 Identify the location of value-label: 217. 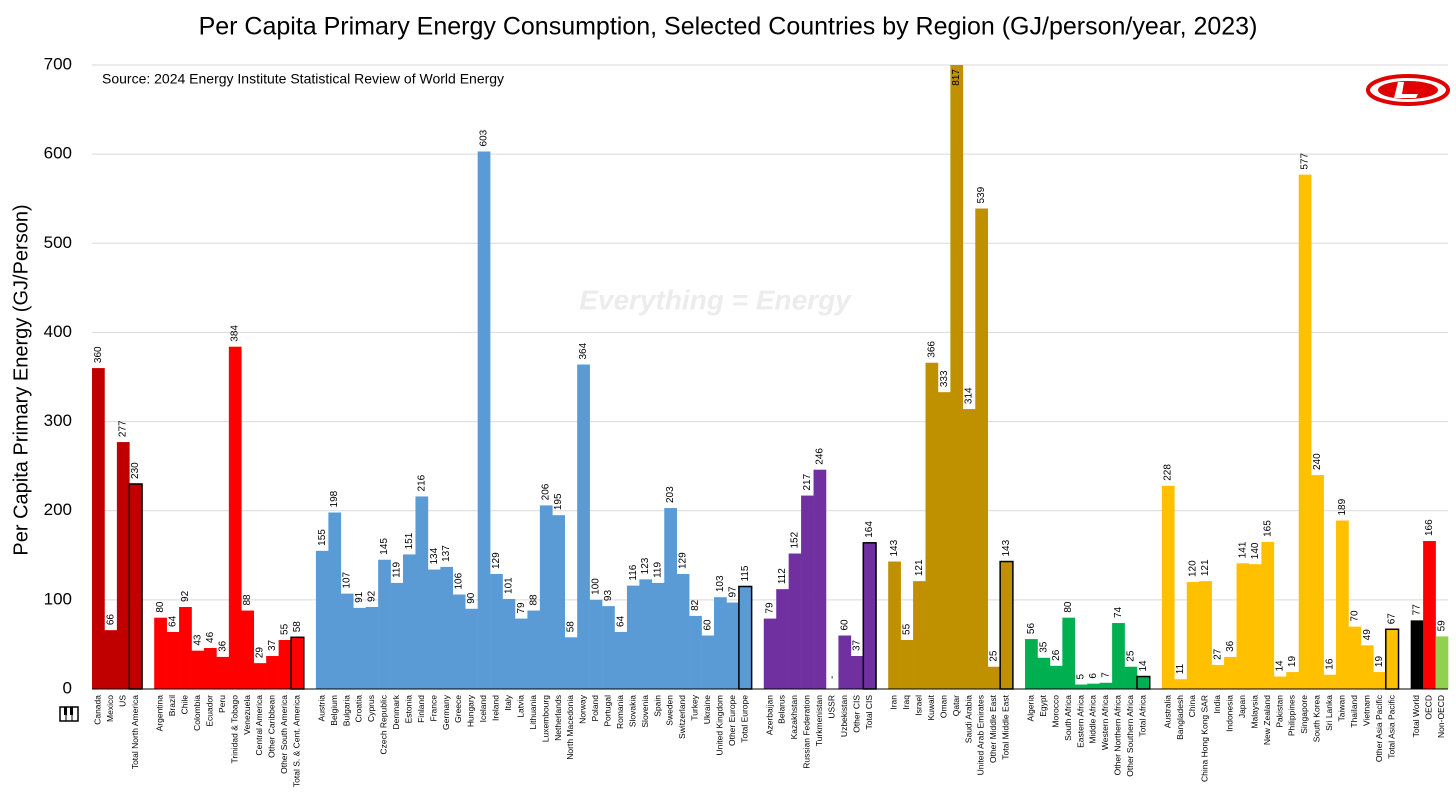
(807, 481).